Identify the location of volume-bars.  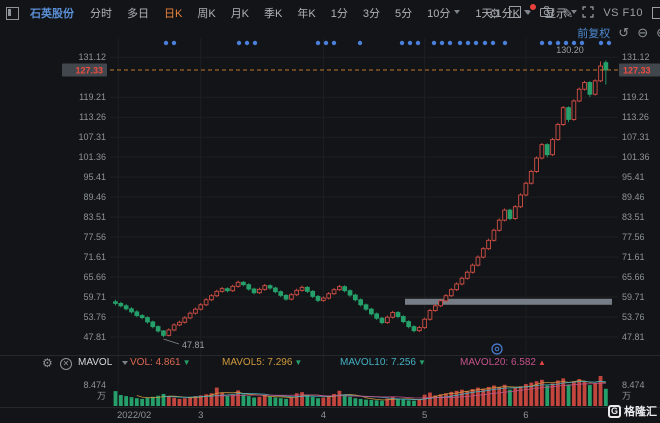
(360, 391).